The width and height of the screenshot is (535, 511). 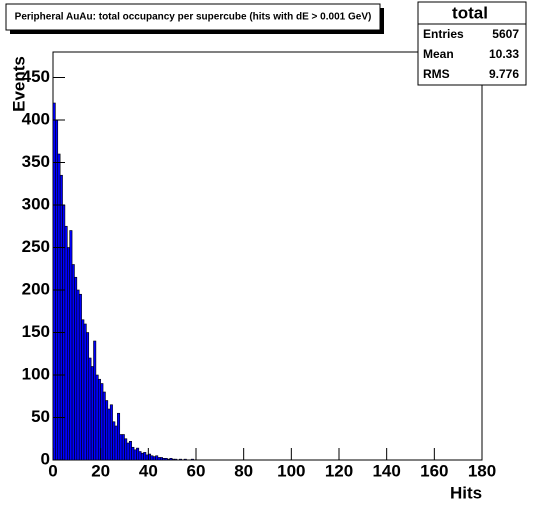 I want to click on stats-box: total Entries 5607 Mean 10.33 RMS 9.776, so click(x=472, y=43).